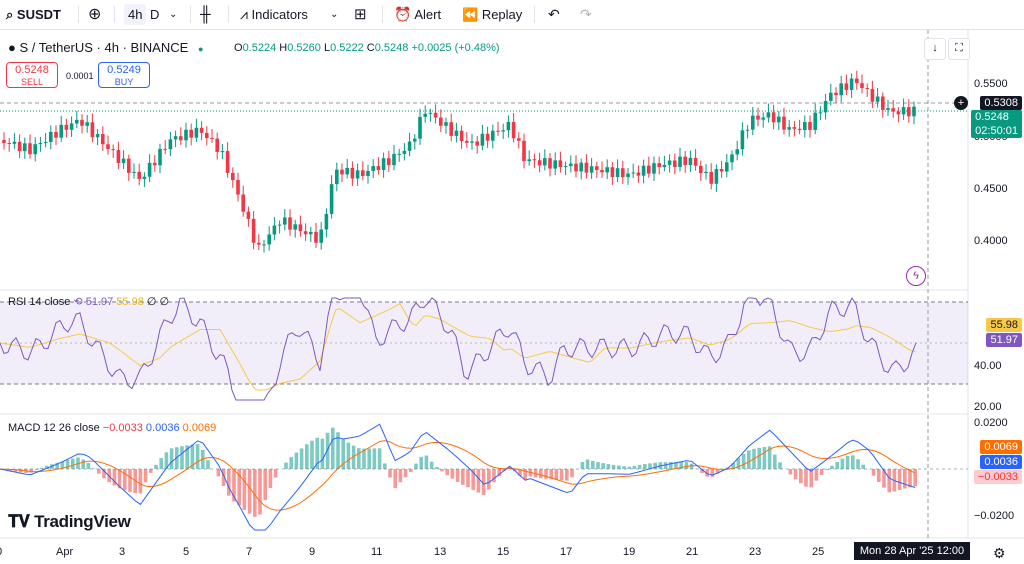 Image resolution: width=1024 pixels, height=564 pixels. What do you see at coordinates (916, 276) in the screenshot?
I see `lightning-icon: ϟ` at bounding box center [916, 276].